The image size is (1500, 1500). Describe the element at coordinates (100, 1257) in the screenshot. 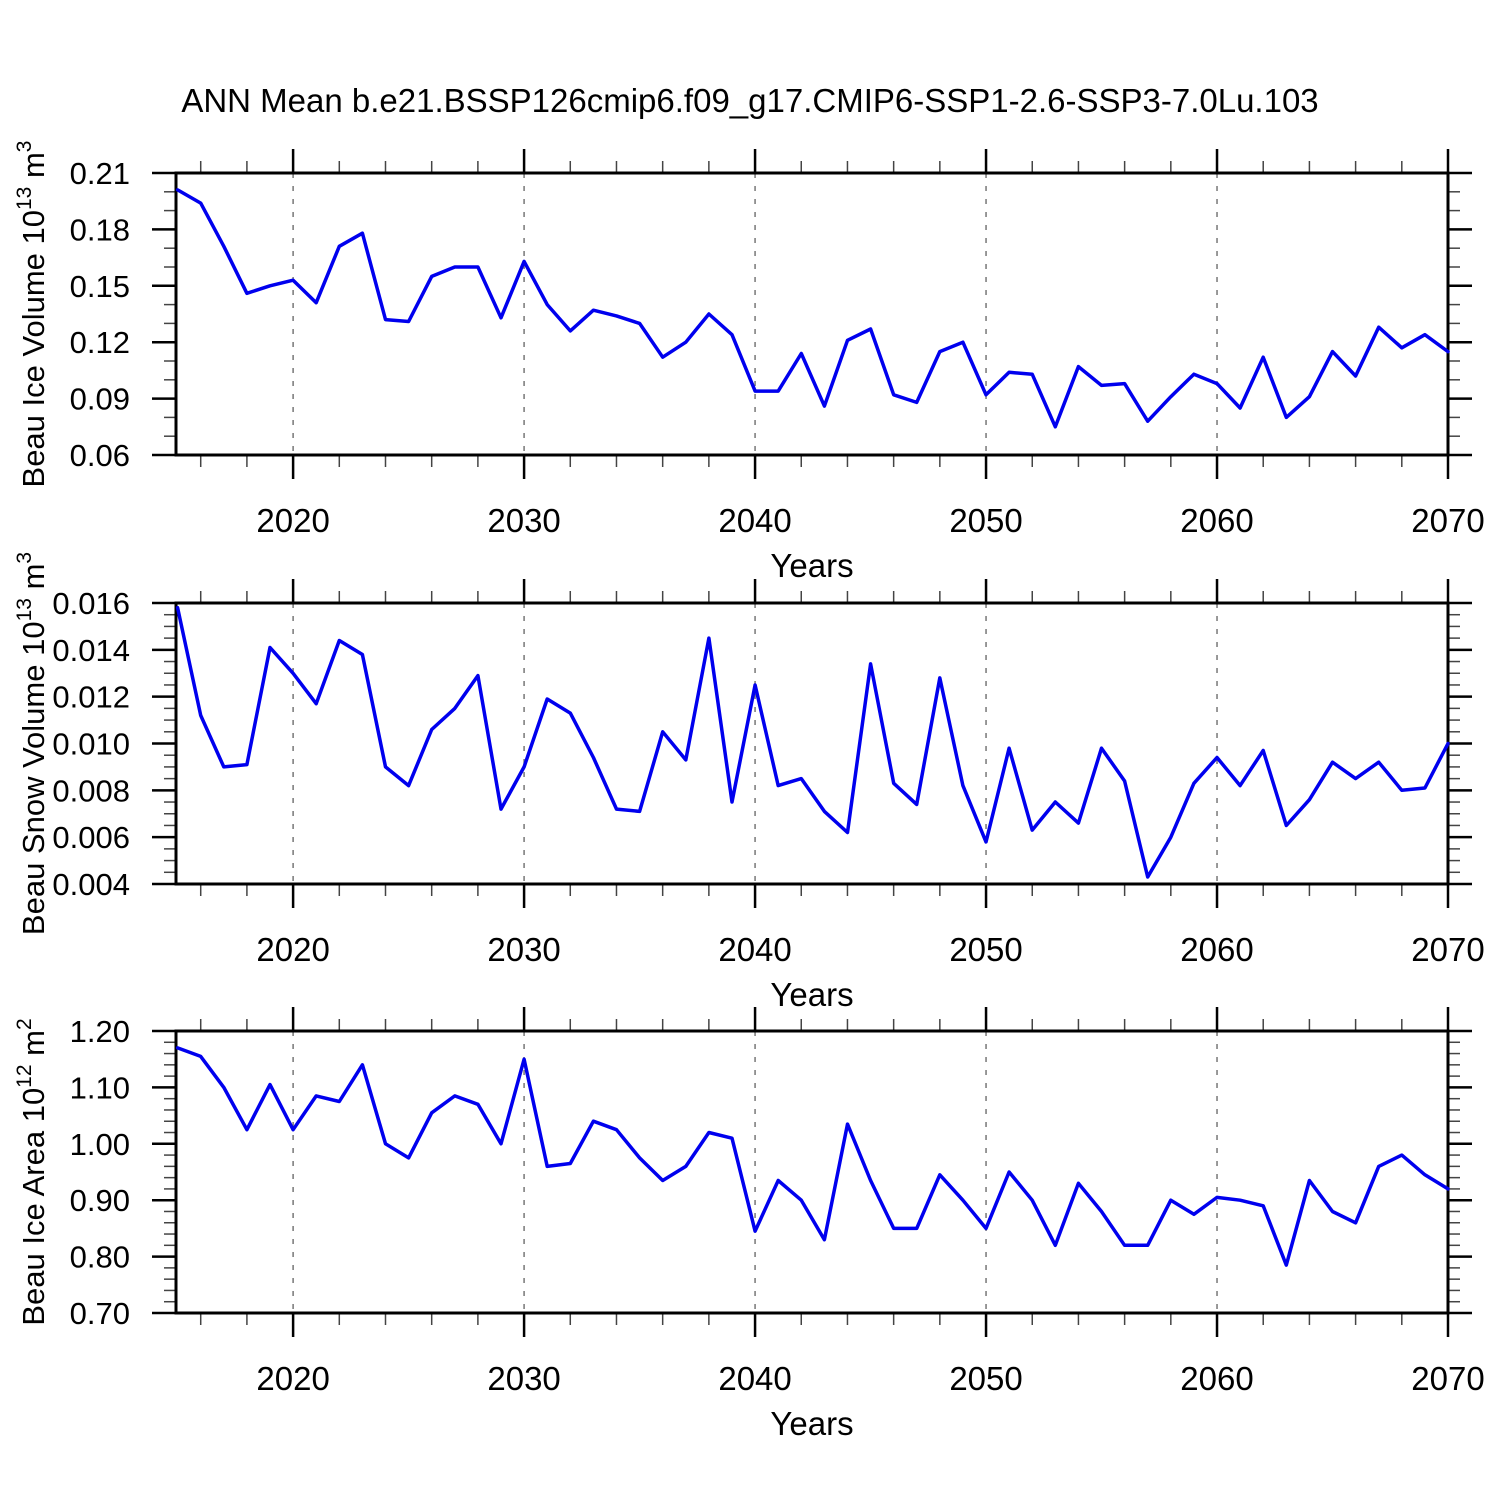

I see `y-tick-label: 0.80` at that location.